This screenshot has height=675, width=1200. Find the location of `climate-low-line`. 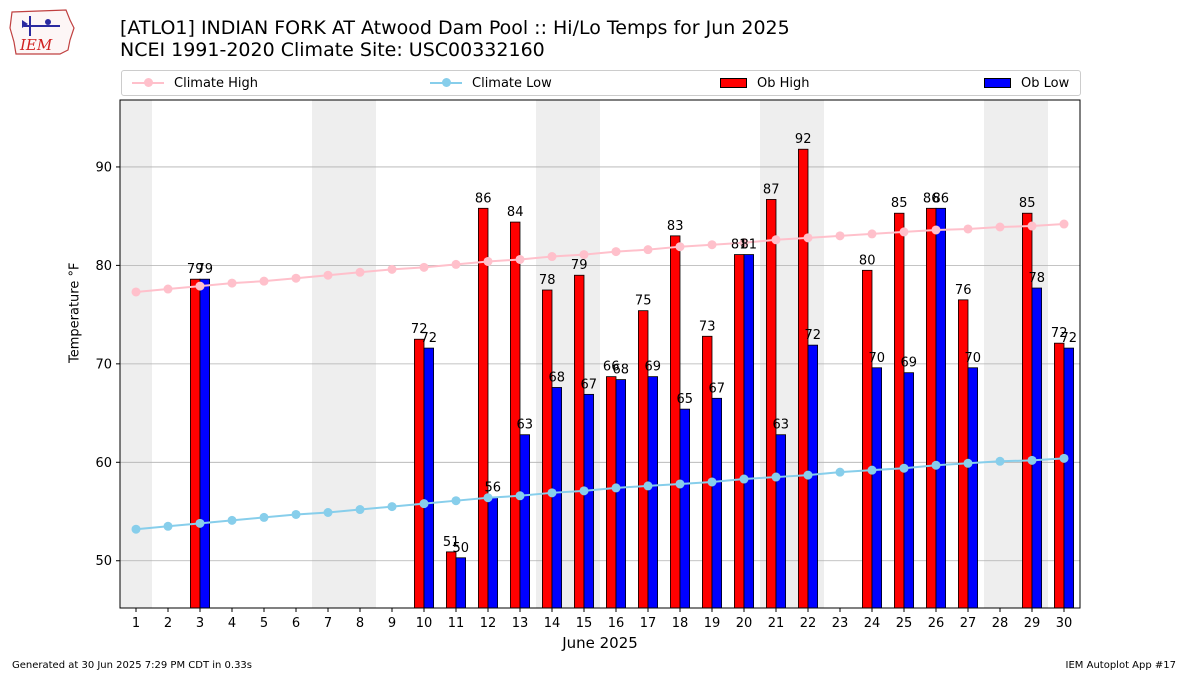

climate-low-line is located at coordinates (600, 494).